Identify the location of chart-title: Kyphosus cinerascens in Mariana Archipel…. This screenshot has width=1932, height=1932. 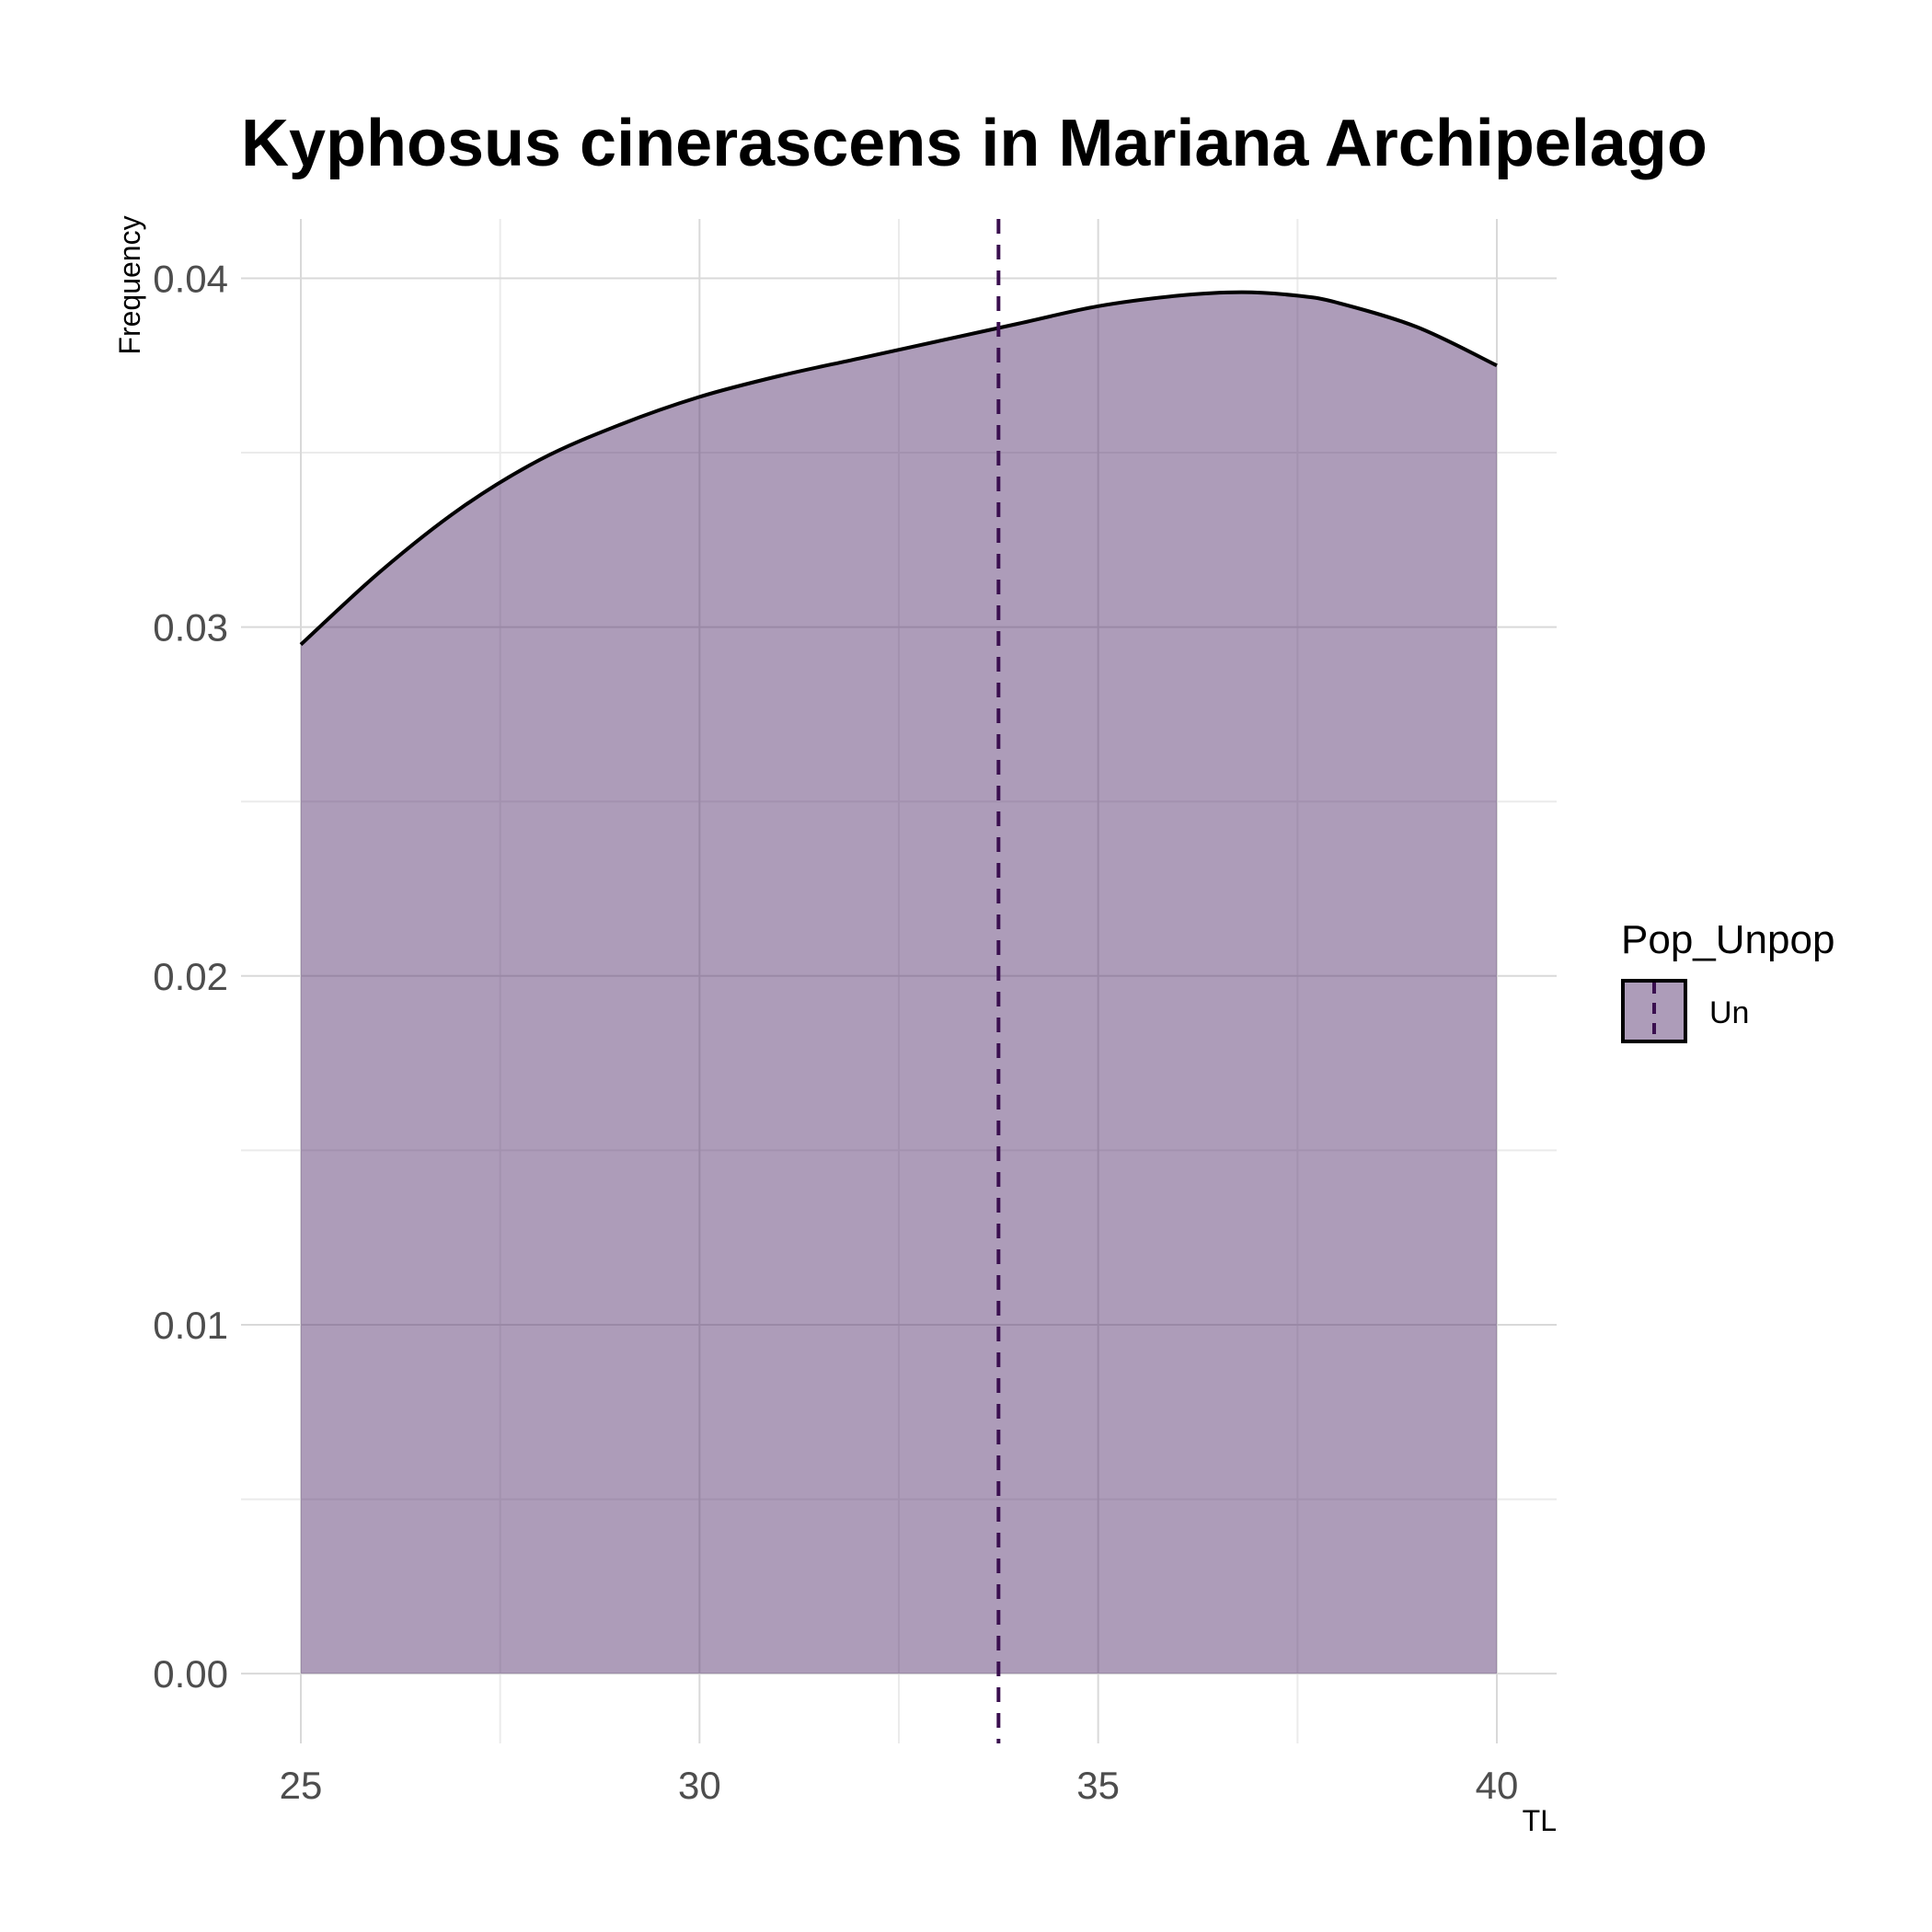
(974, 143).